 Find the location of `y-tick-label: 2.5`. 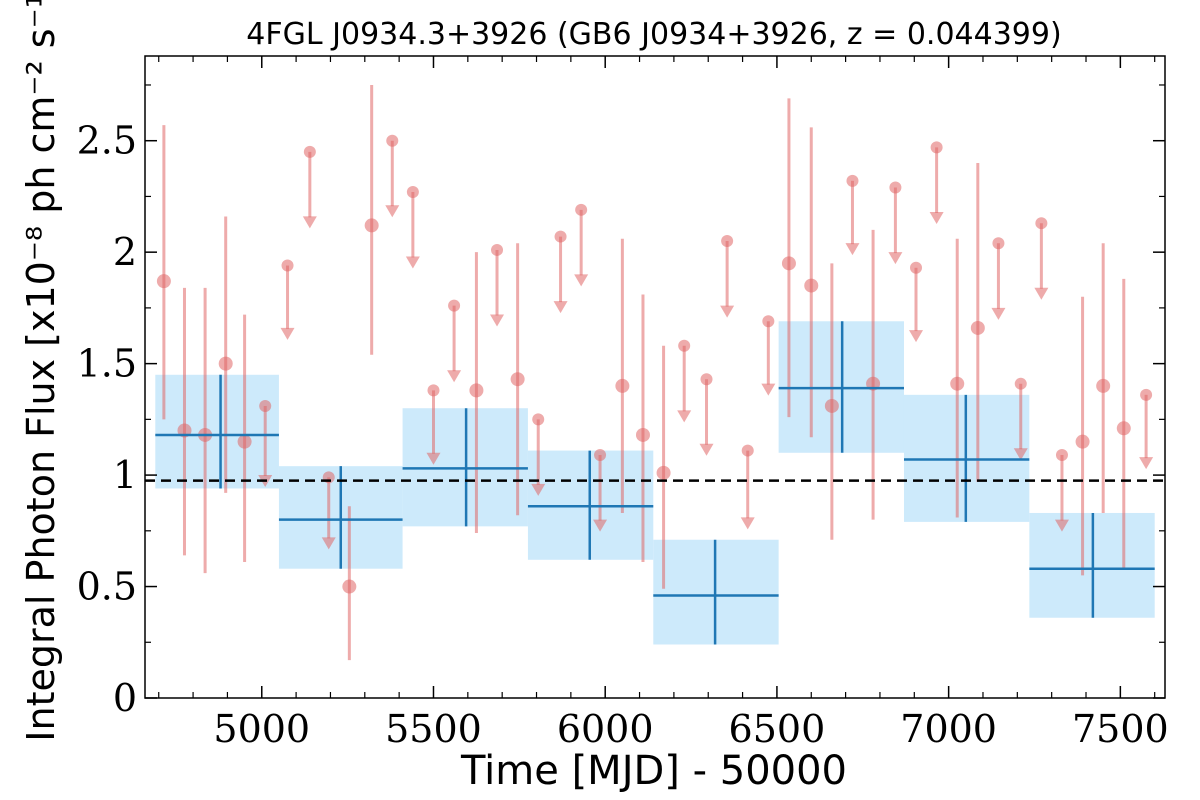

y-tick-label: 2.5 is located at coordinates (107, 141).